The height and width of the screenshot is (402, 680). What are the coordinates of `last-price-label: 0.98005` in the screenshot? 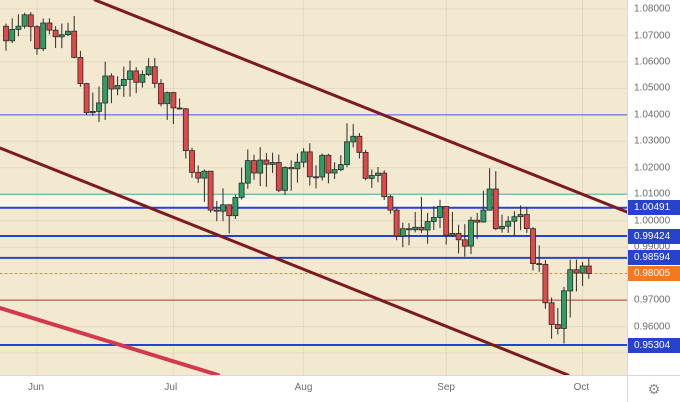 It's located at (654, 273).